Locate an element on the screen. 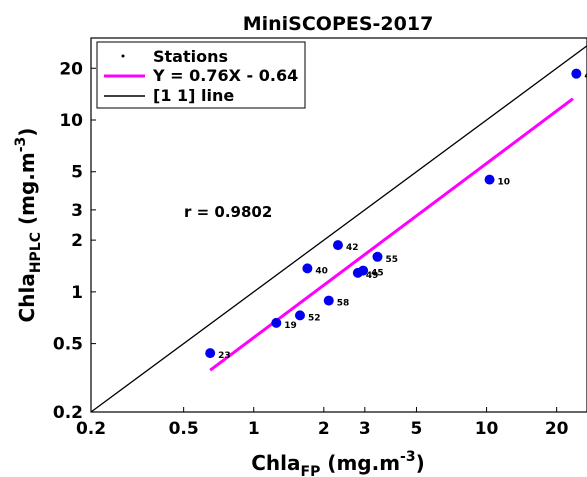  x-axis-label-unit: (mg.m is located at coordinates (360, 463).